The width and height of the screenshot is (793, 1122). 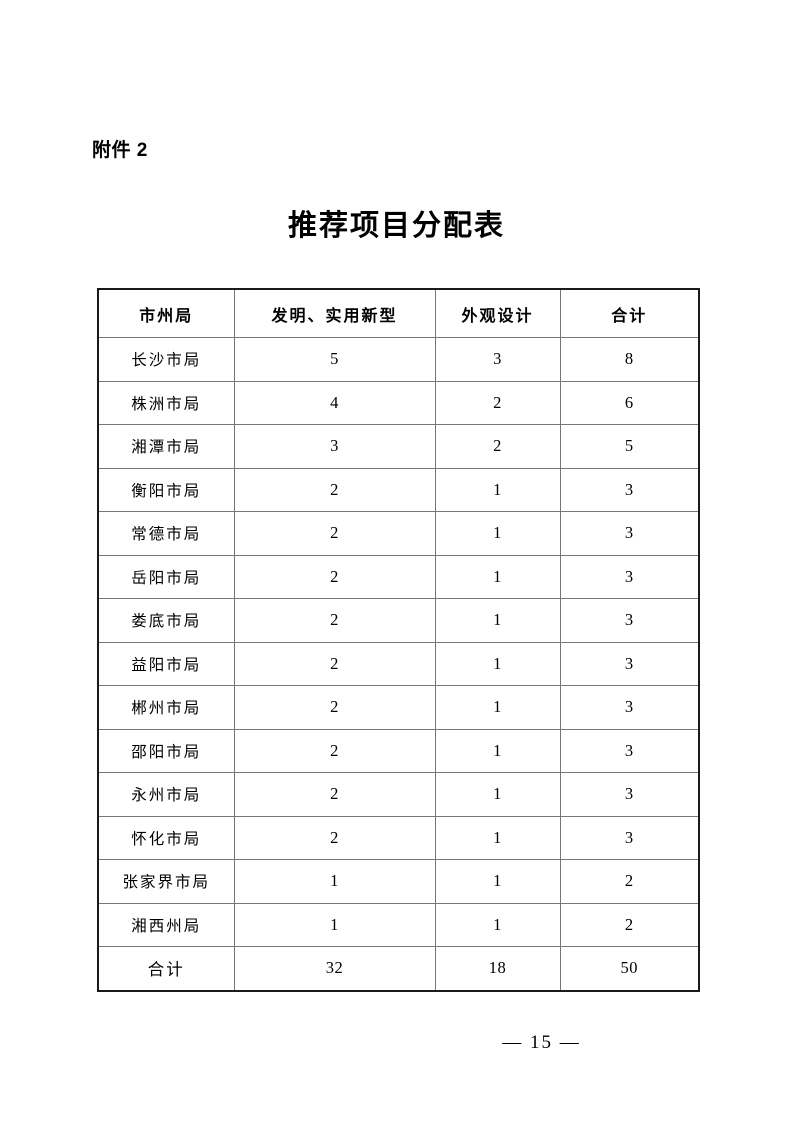 I want to click on cell-bureau: 益阳市局, so click(x=166, y=663).